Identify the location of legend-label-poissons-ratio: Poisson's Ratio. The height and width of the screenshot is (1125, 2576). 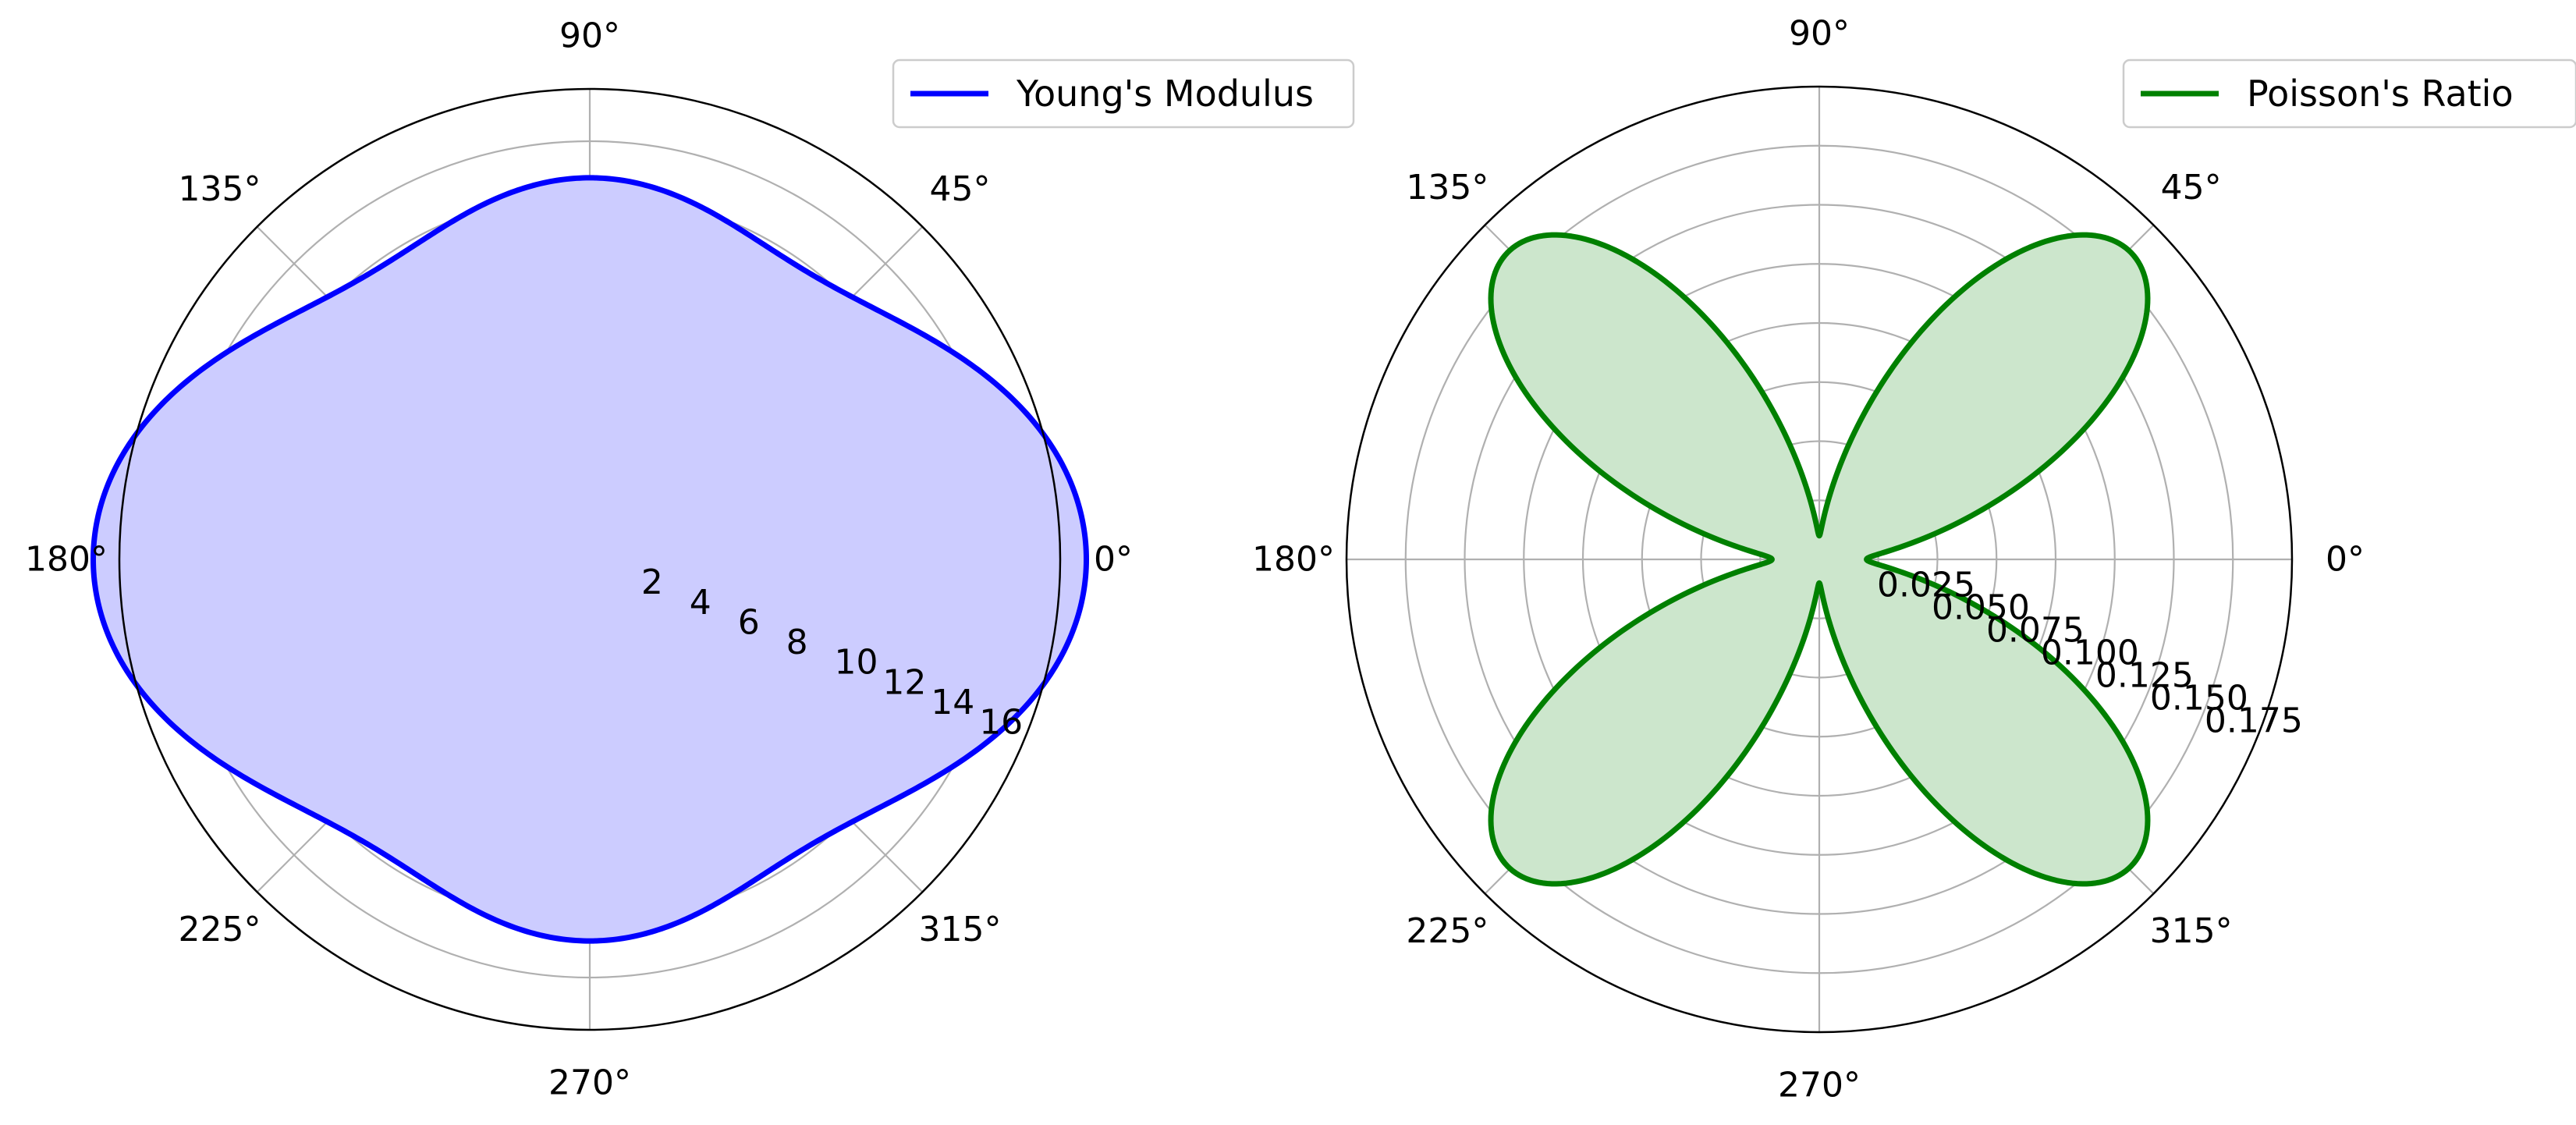
(2380, 94).